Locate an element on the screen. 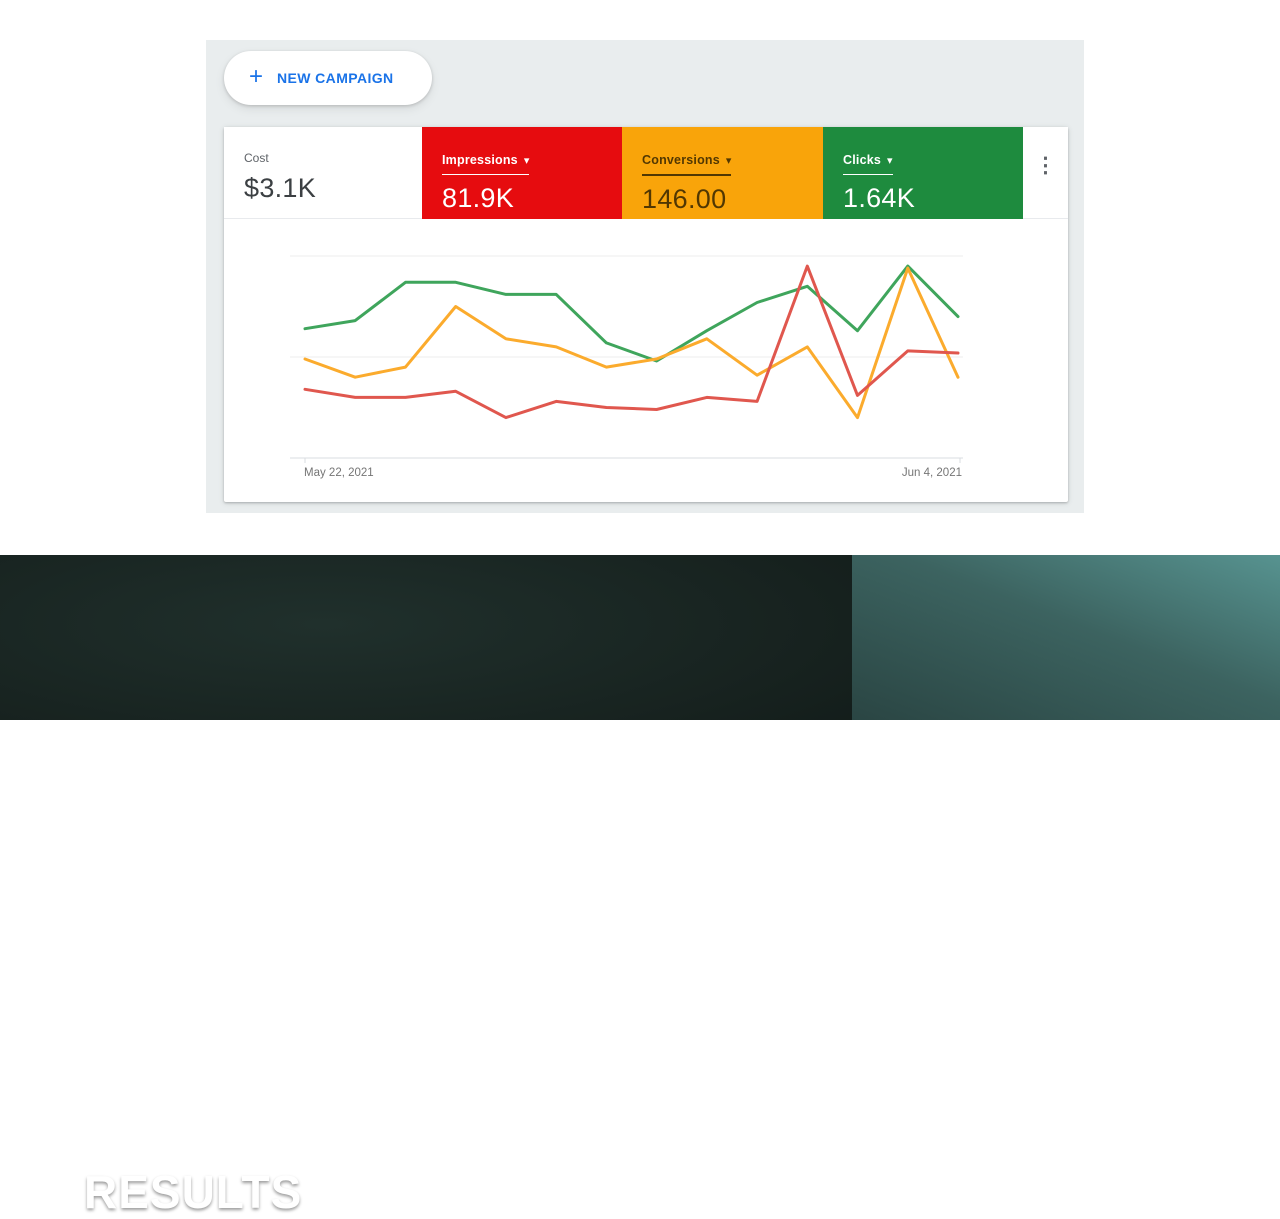 The height and width of the screenshot is (1219, 1280). plus-icon: + is located at coordinates (256, 76).